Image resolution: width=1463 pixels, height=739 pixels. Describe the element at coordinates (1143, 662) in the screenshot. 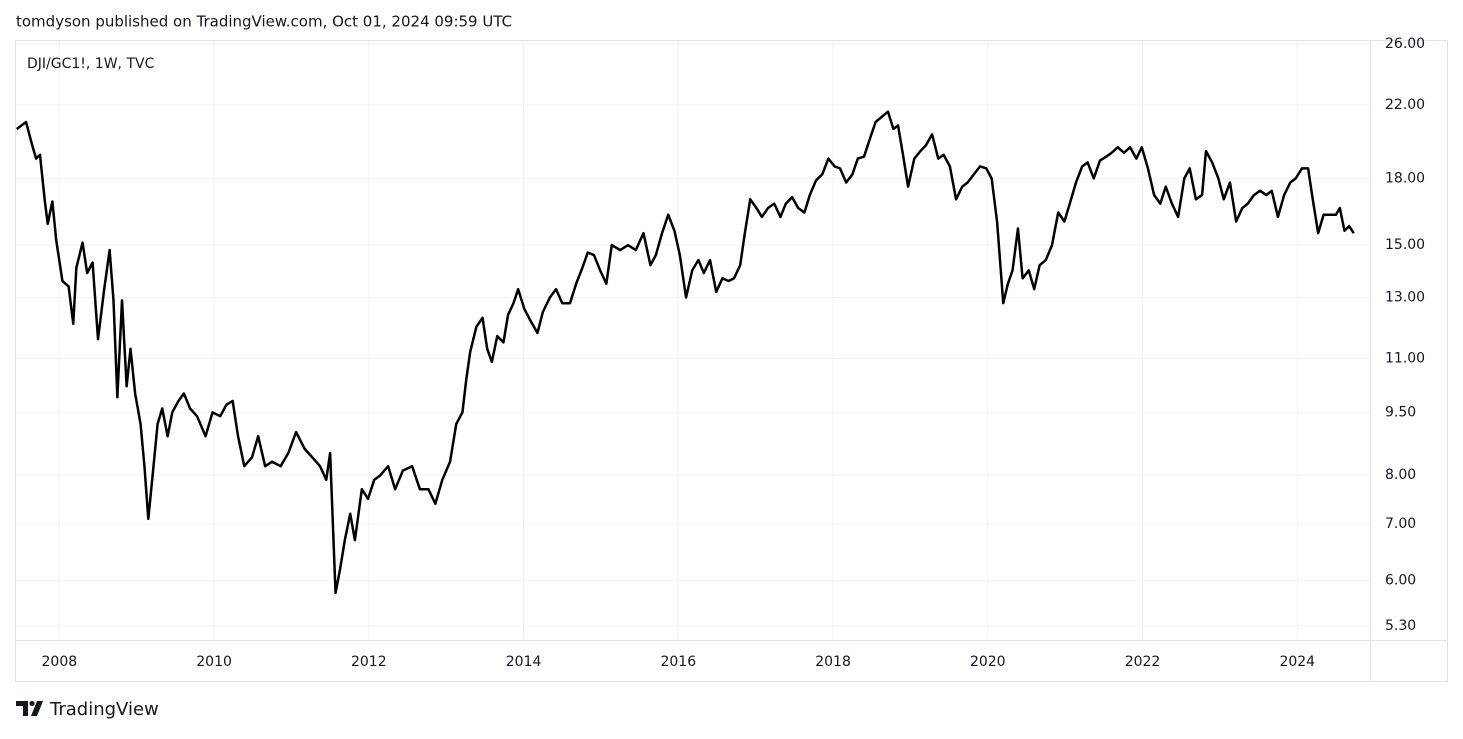

I see `x-tick-label: 2022` at that location.